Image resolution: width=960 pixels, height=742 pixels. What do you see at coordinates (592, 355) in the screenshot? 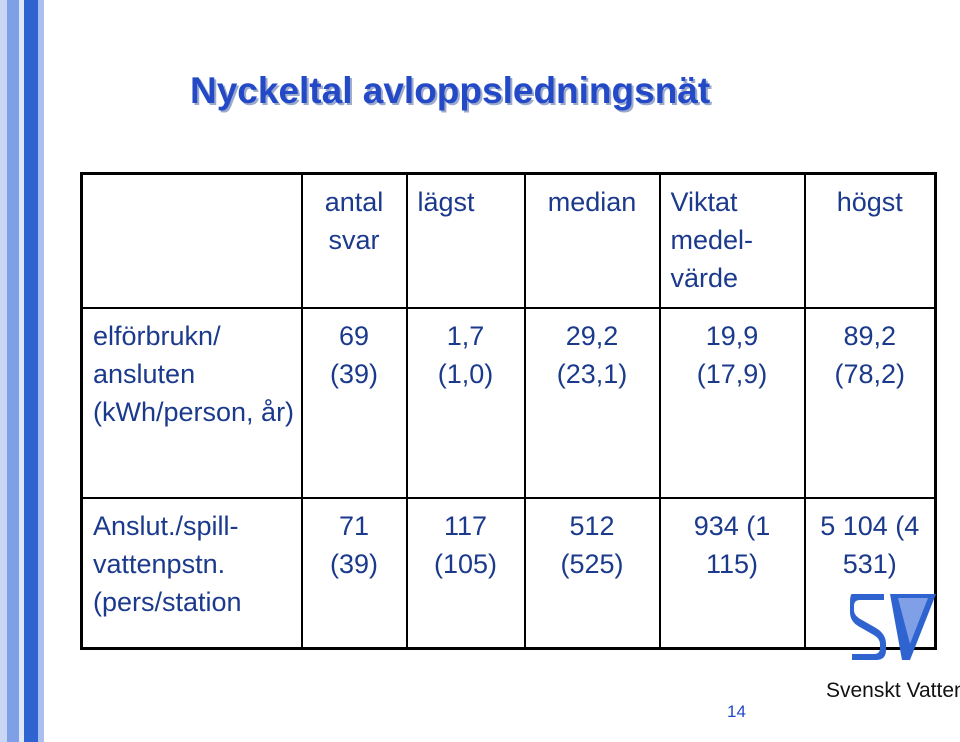
I see `cell-value: 29,2 (23,1)` at bounding box center [592, 355].